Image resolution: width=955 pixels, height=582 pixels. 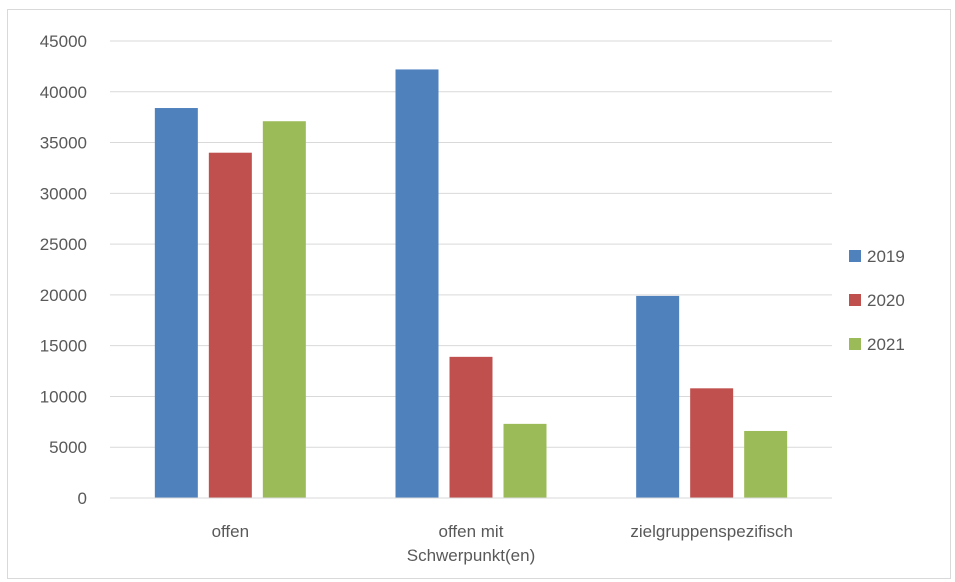 What do you see at coordinates (63, 244) in the screenshot?
I see `y-tick-label: 25000` at bounding box center [63, 244].